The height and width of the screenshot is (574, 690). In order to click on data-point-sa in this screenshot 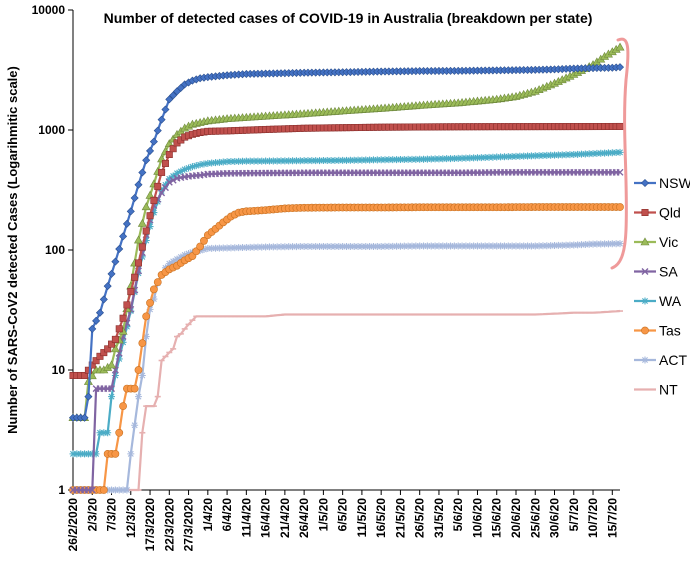, I will do `click(112, 389)`.